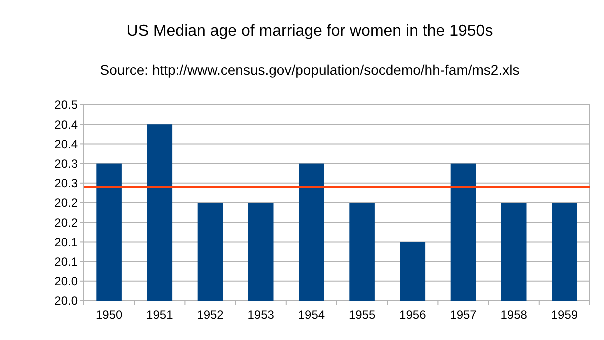 The image size is (604, 340). Describe the element at coordinates (109, 315) in the screenshot. I see `x-tick-label: 1950` at that location.